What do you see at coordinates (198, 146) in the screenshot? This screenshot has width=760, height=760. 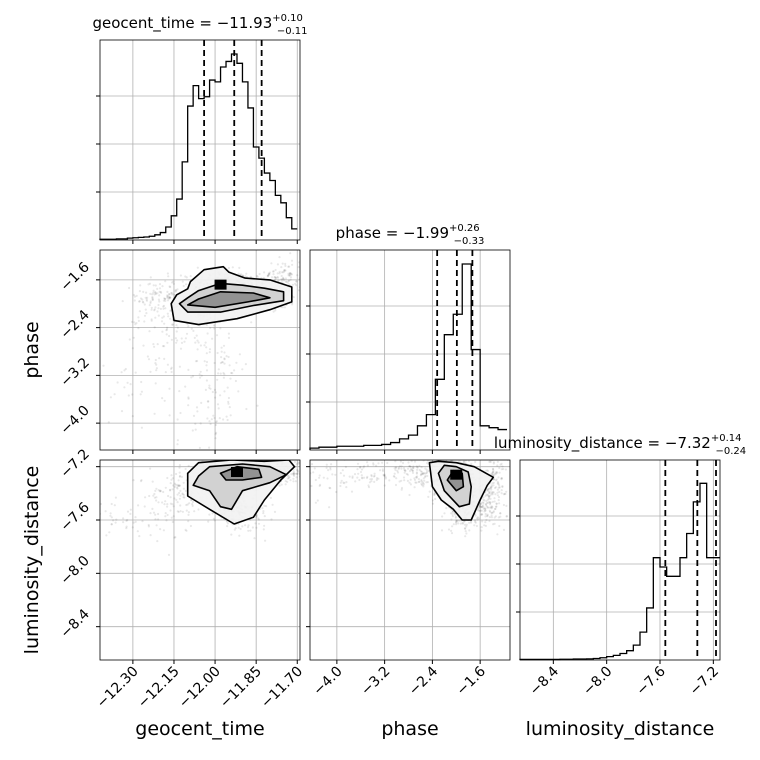 I see `histogram-step-geocent_time` at bounding box center [198, 146].